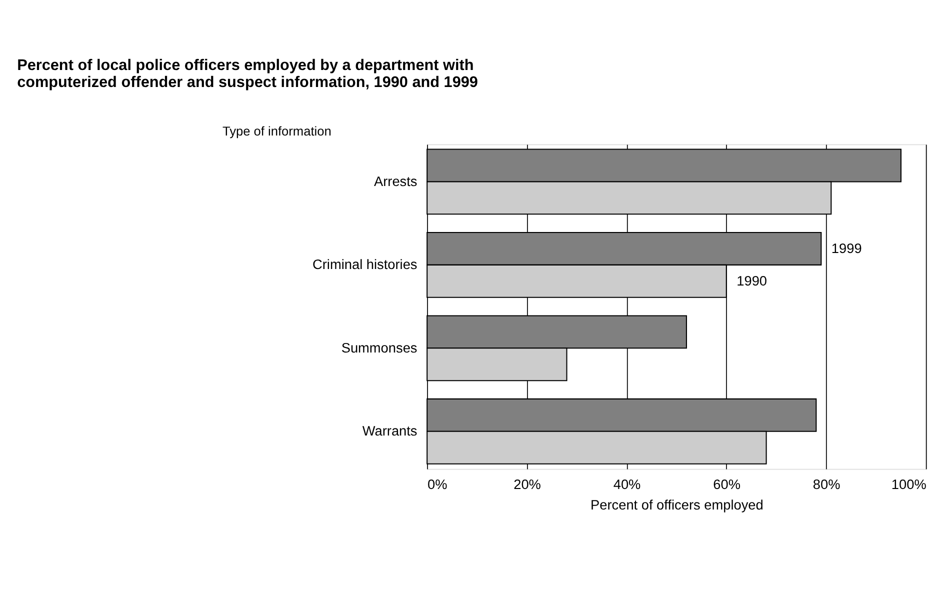  What do you see at coordinates (396, 181) in the screenshot?
I see `y-tick-label: Arrests` at bounding box center [396, 181].